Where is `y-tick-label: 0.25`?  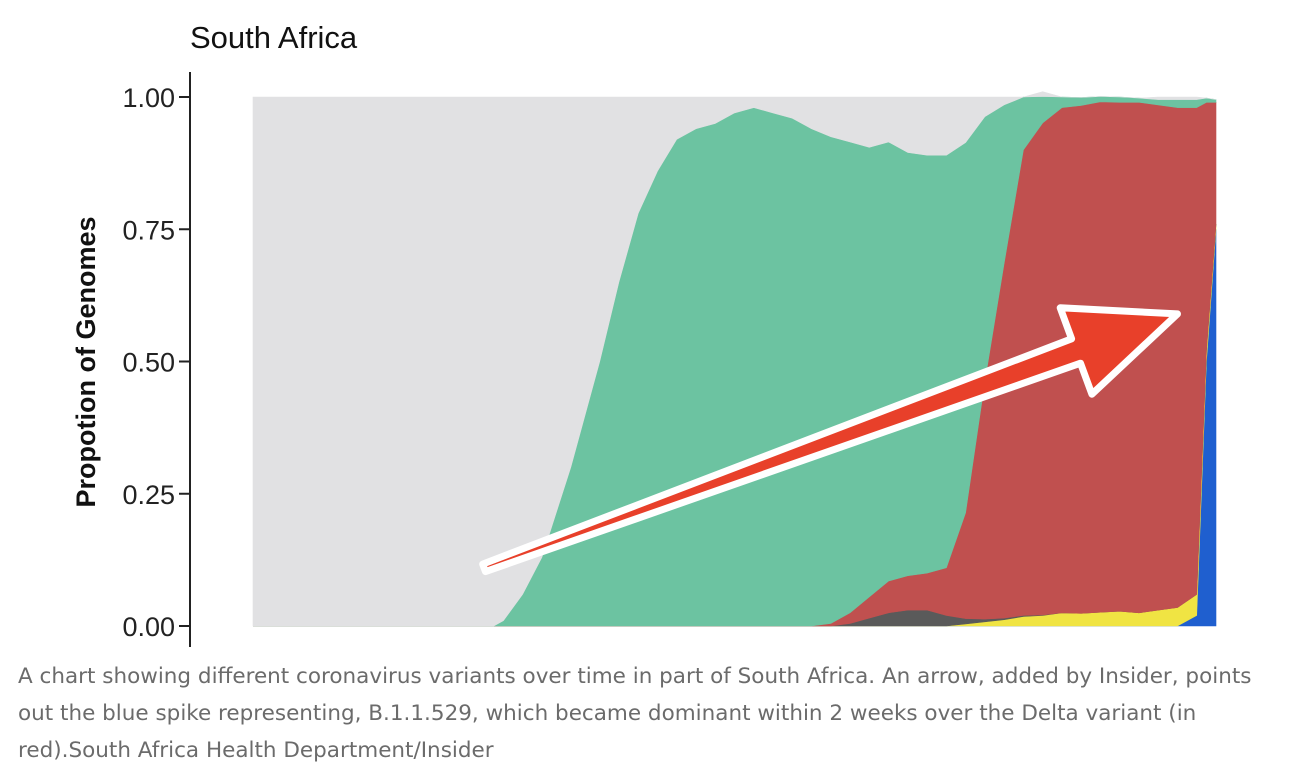
y-tick-label: 0.25 is located at coordinates (148, 495).